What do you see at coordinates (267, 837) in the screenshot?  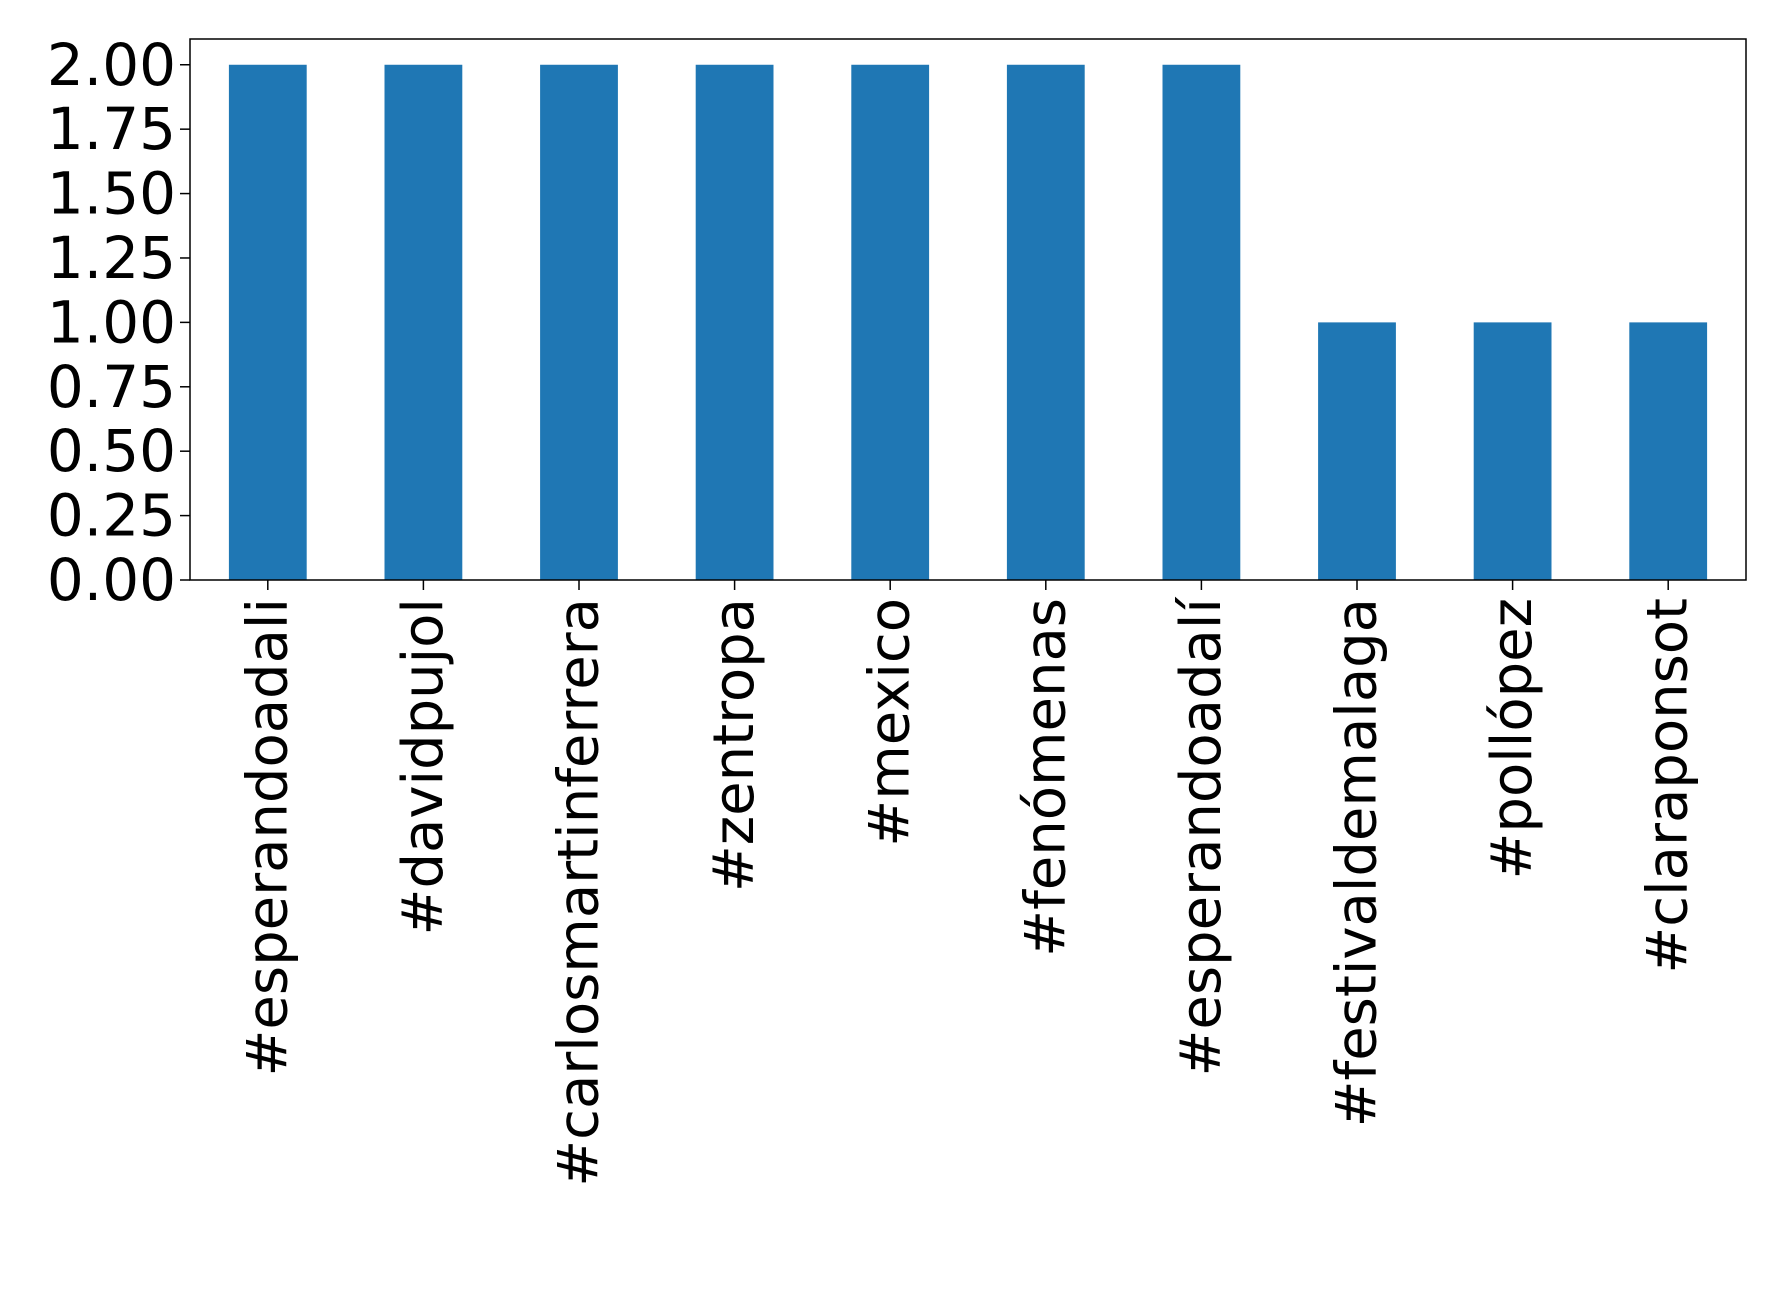 I see `x-tick-label: #esperandoadali` at bounding box center [267, 837].